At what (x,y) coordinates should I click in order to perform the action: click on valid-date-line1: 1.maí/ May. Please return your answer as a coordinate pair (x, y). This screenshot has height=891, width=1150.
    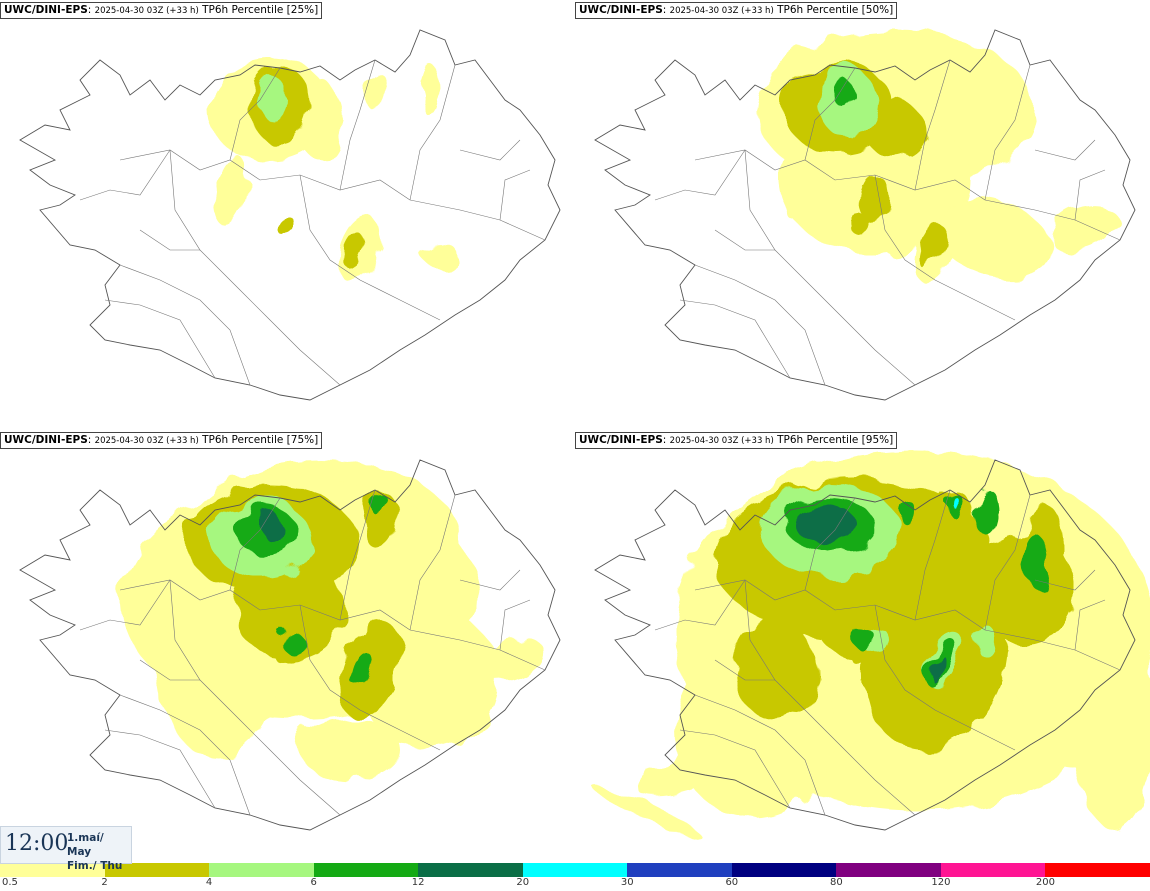
    Looking at the image, I should click on (85, 845).